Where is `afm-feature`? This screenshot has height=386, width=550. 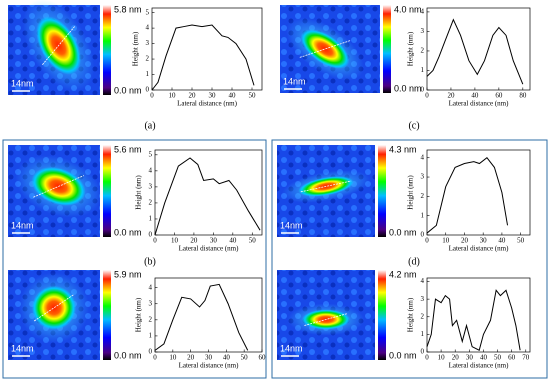
afm-feature is located at coordinates (54, 307).